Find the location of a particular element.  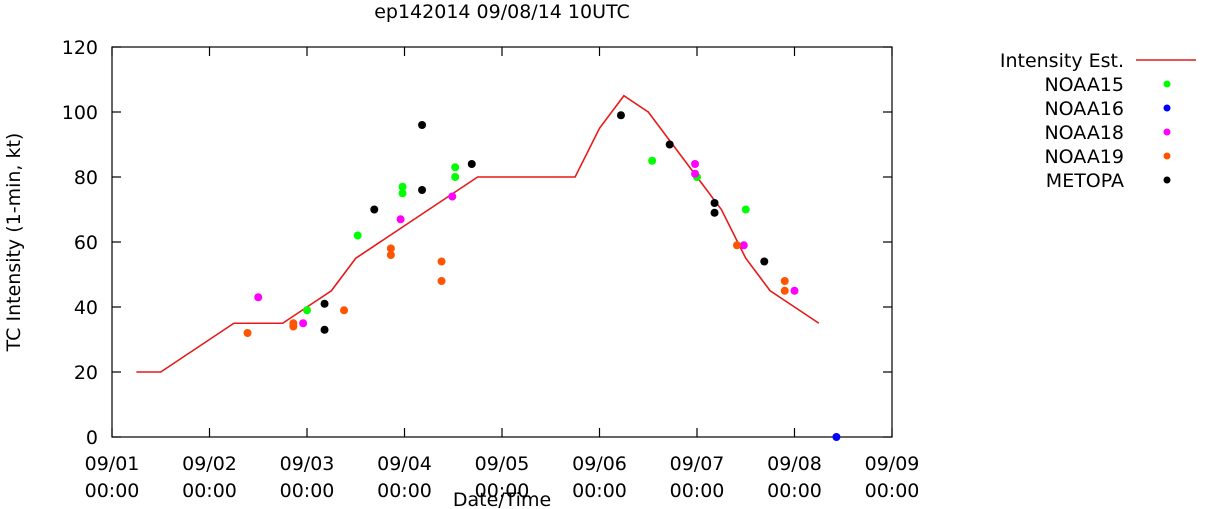

x-tick-label-date: 09/07 is located at coordinates (697, 464).